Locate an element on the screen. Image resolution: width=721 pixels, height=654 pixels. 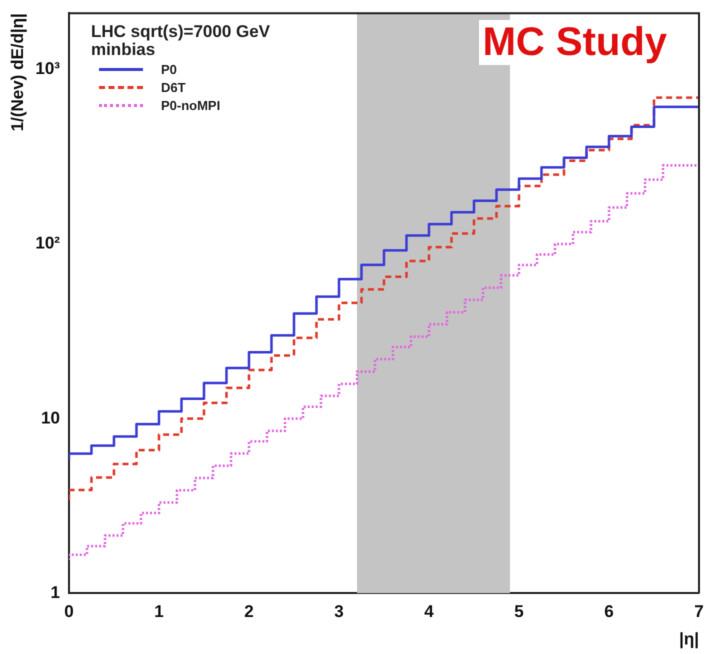
x-tick-label: 0 is located at coordinates (69, 612).